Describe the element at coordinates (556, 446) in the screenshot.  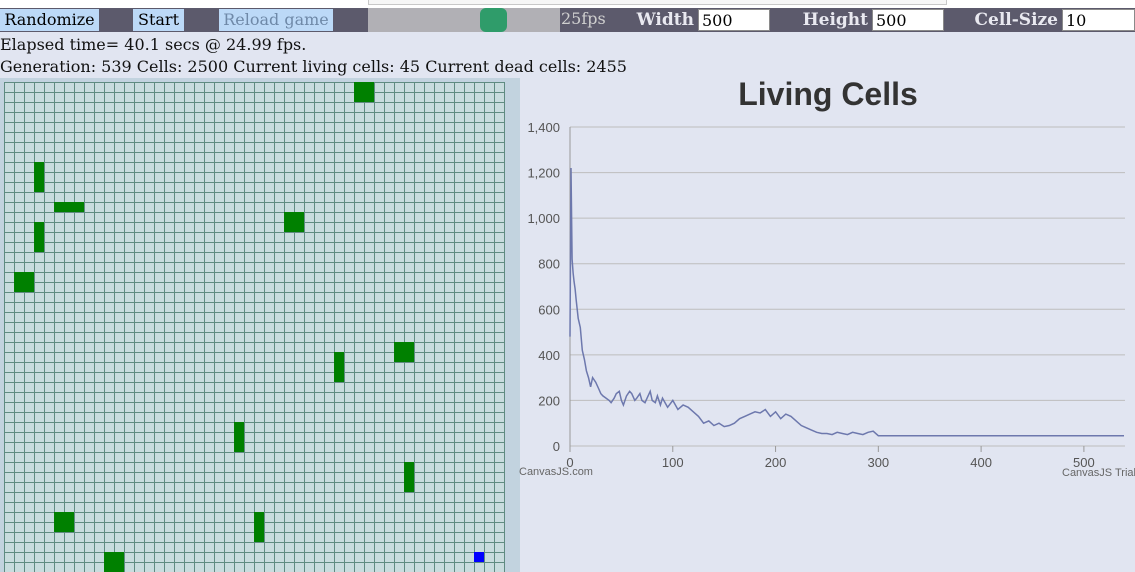
I see `y-tick-label: 0` at that location.